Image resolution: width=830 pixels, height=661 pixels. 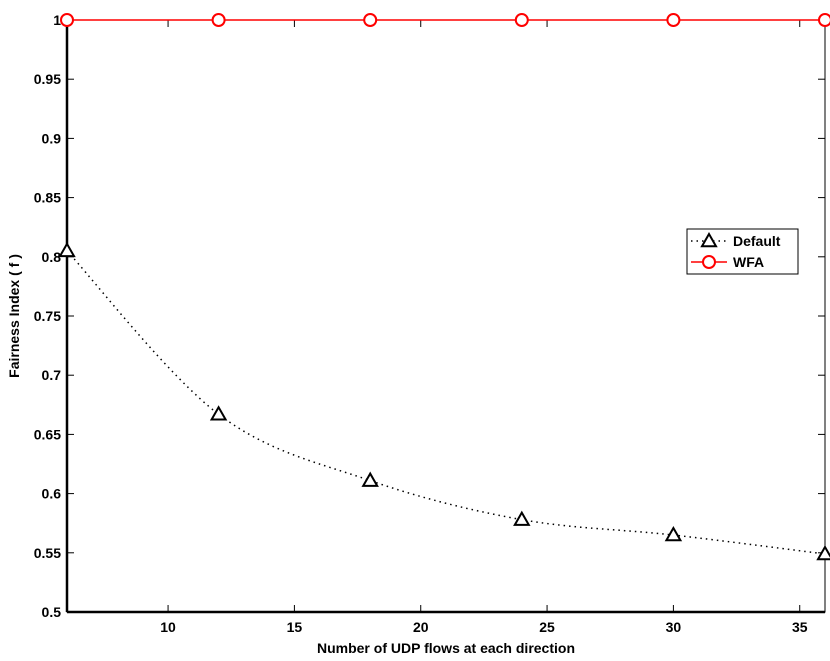 What do you see at coordinates (52, 138) in the screenshot?
I see `y-tick-label: 0.9` at bounding box center [52, 138].